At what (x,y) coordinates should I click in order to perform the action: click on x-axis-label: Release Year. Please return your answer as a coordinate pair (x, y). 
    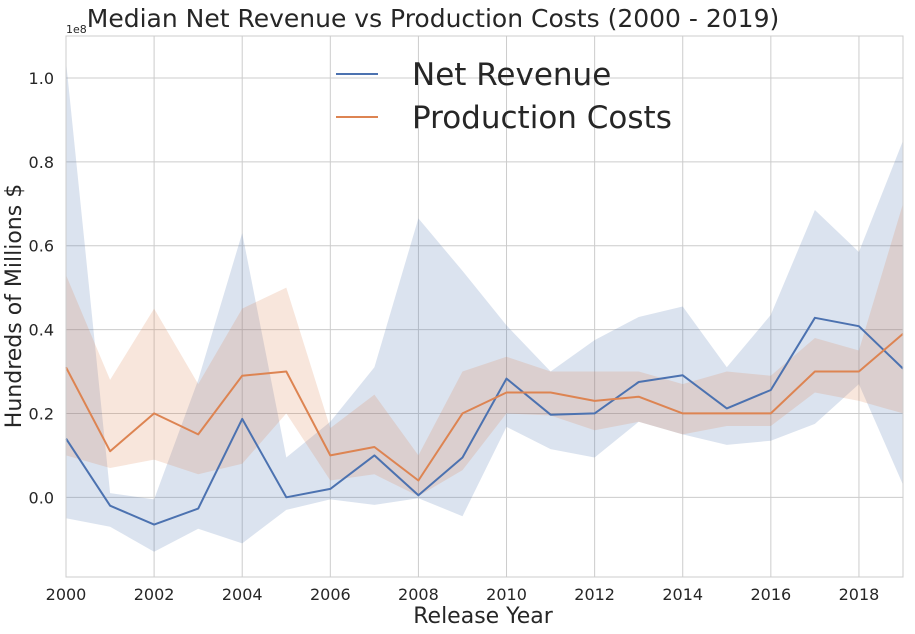
    Looking at the image, I should click on (483, 616).